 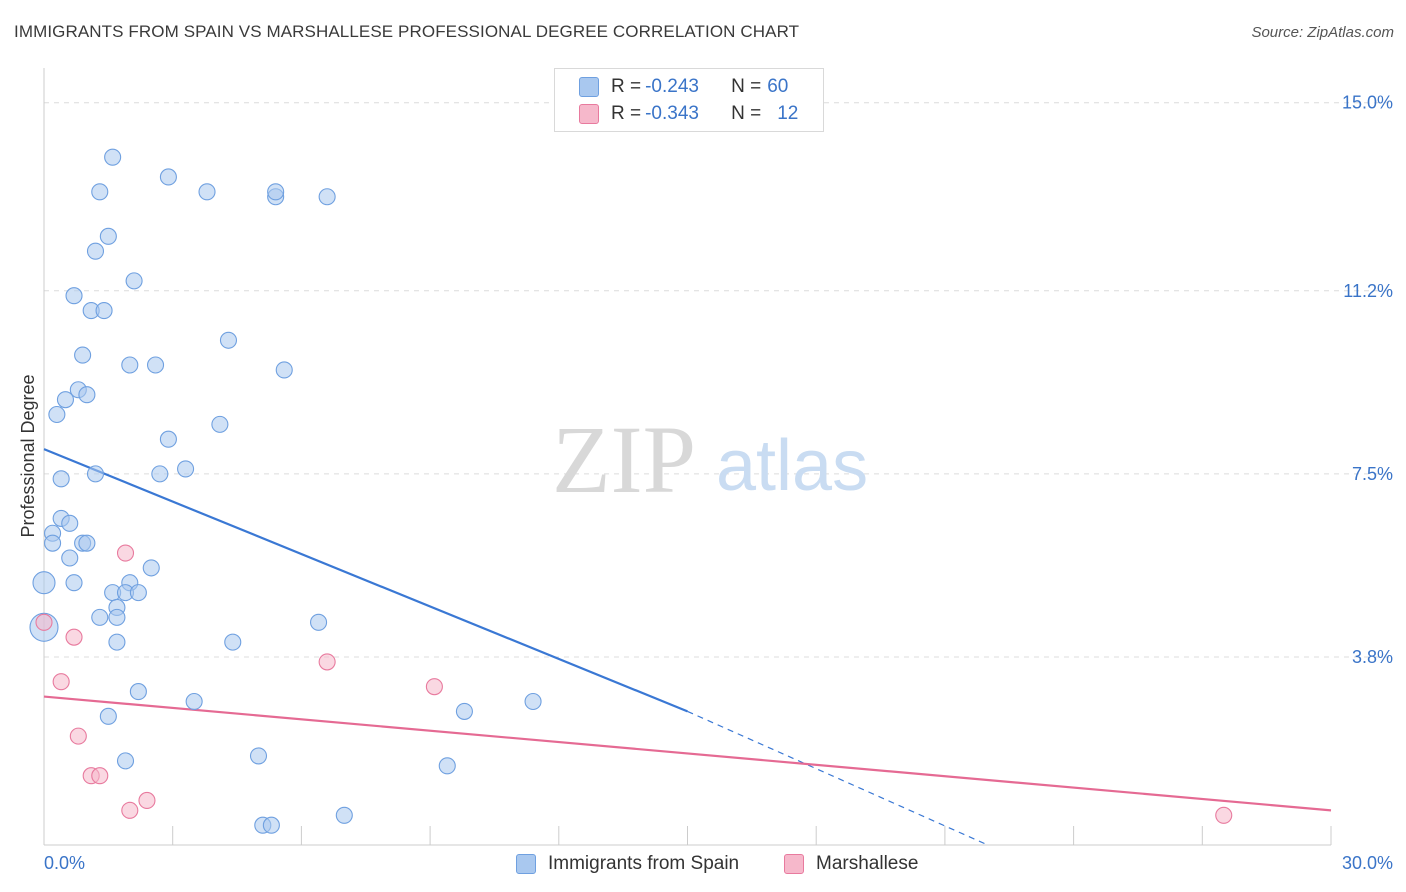 What do you see at coordinates (589, 114) in the screenshot?
I see `legend-swatch-marshallese` at bounding box center [589, 114].